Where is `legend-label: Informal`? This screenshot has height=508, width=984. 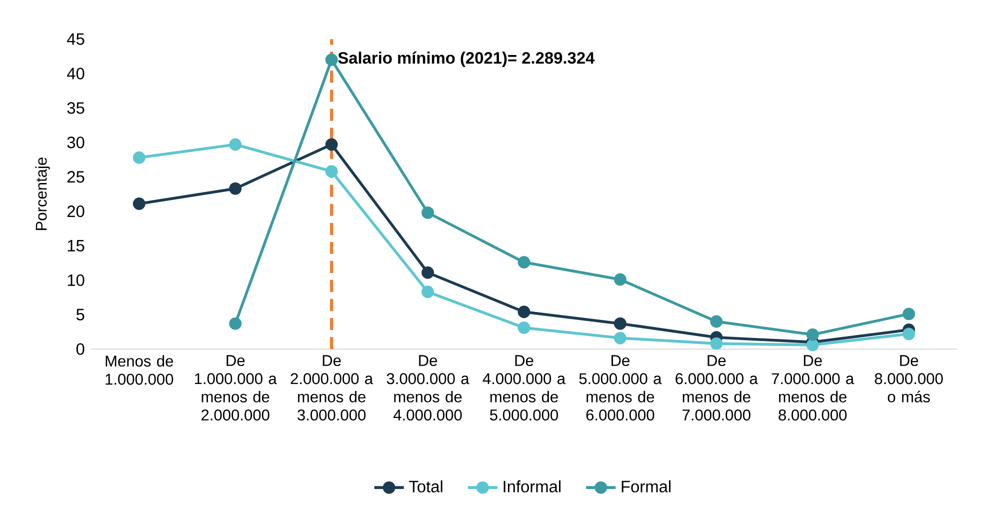 legend-label: Informal is located at coordinates (532, 486).